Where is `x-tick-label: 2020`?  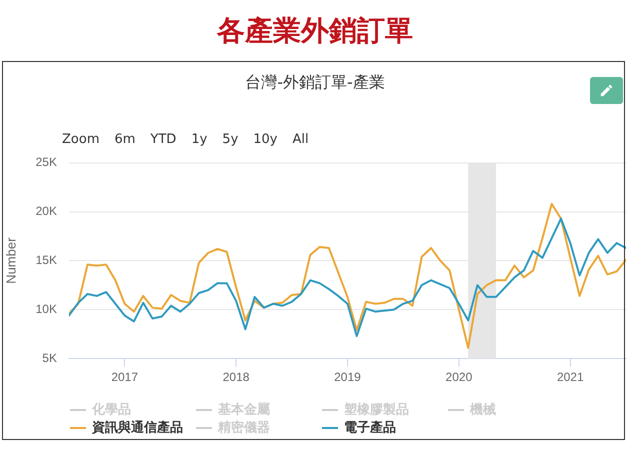
x-tick-label: 2020 is located at coordinates (459, 377).